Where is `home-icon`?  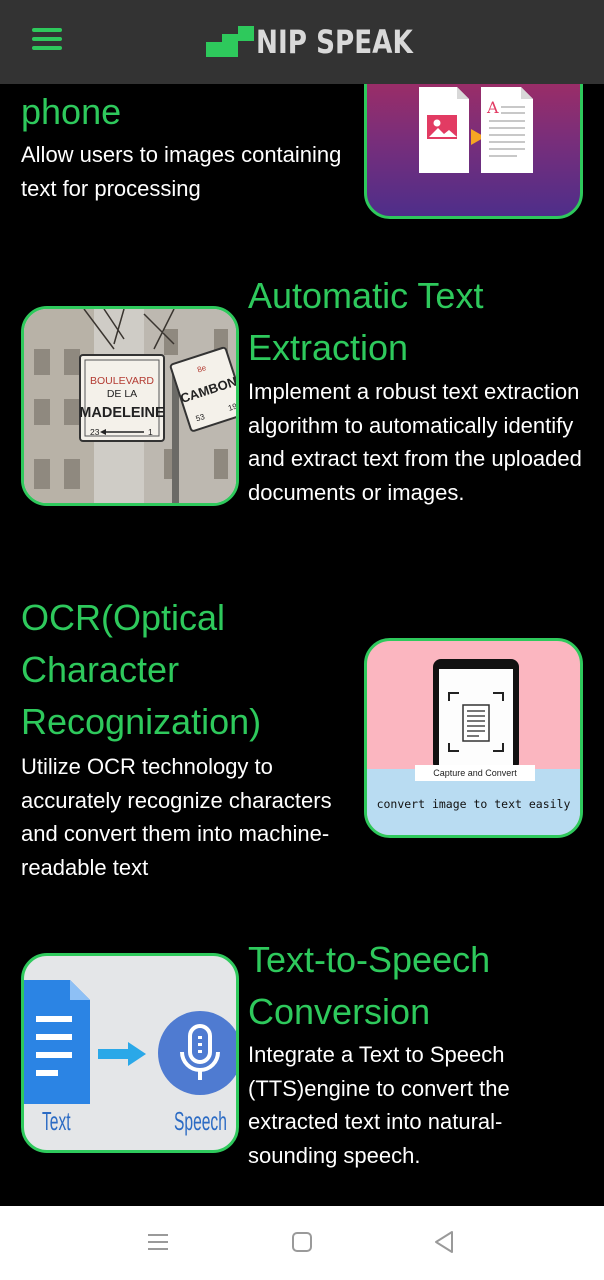 home-icon is located at coordinates (305, 1243).